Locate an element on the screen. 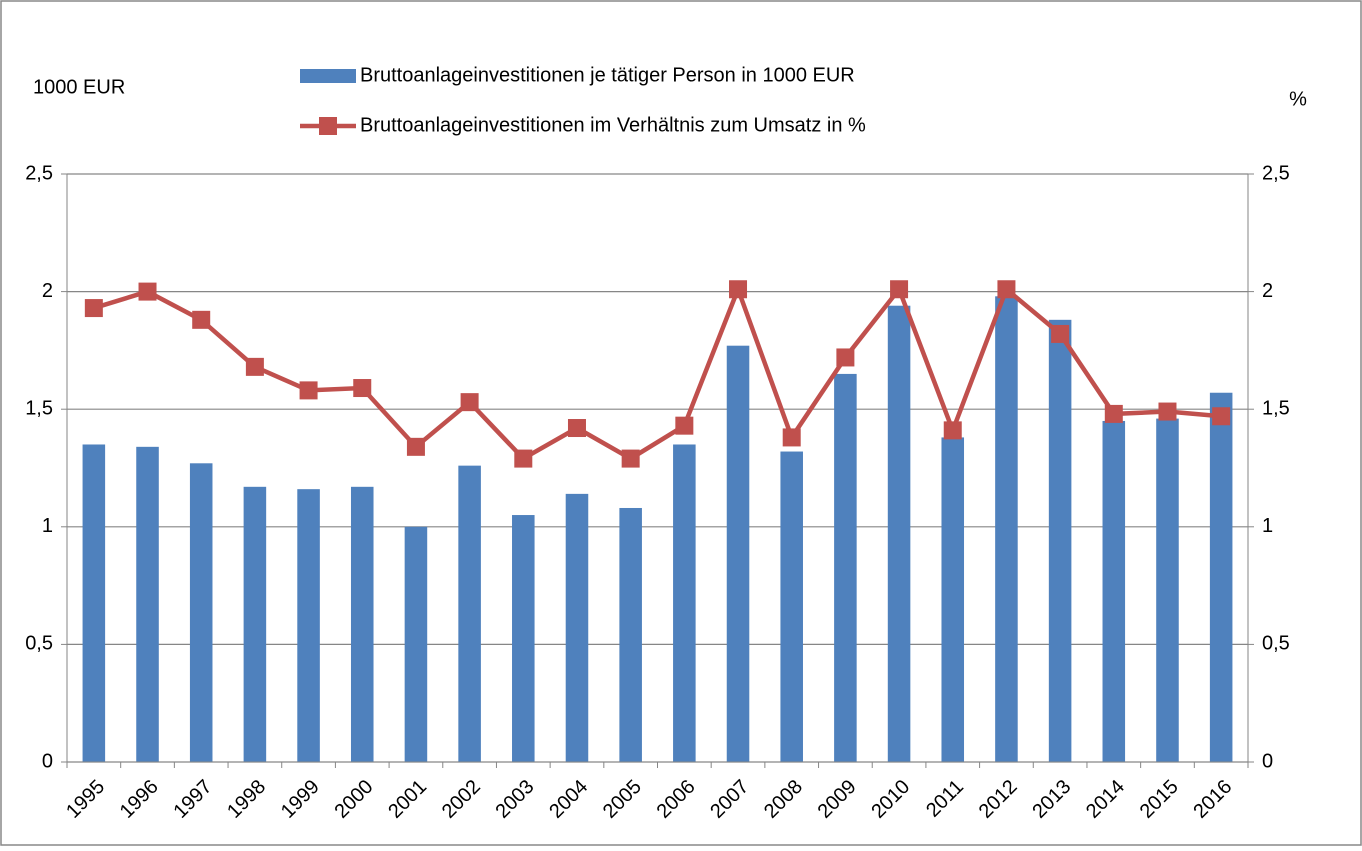 The image size is (1362, 851). y2-tick-label: 1 is located at coordinates (1267, 526).